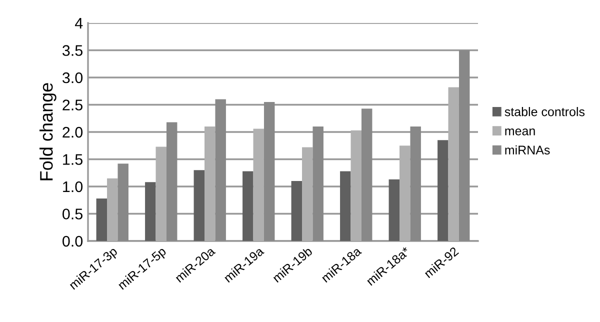  What do you see at coordinates (72, 241) in the screenshot?
I see `y-tick-label: 0.0` at bounding box center [72, 241].